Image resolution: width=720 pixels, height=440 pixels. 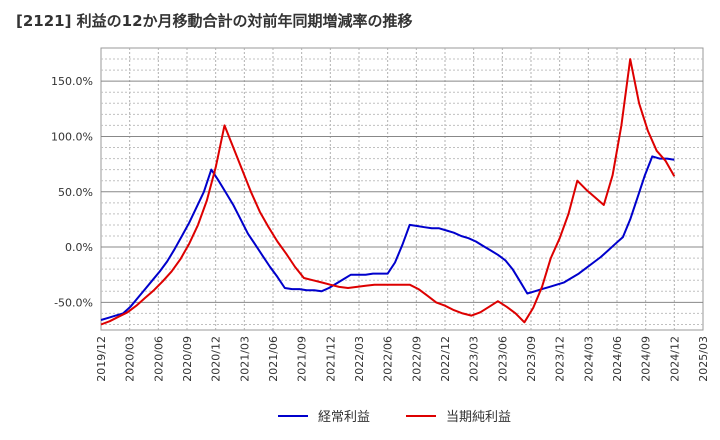 What do you see at coordinates (531, 359) in the screenshot?
I see `x-tick-label: 2023/09` at bounding box center [531, 359].